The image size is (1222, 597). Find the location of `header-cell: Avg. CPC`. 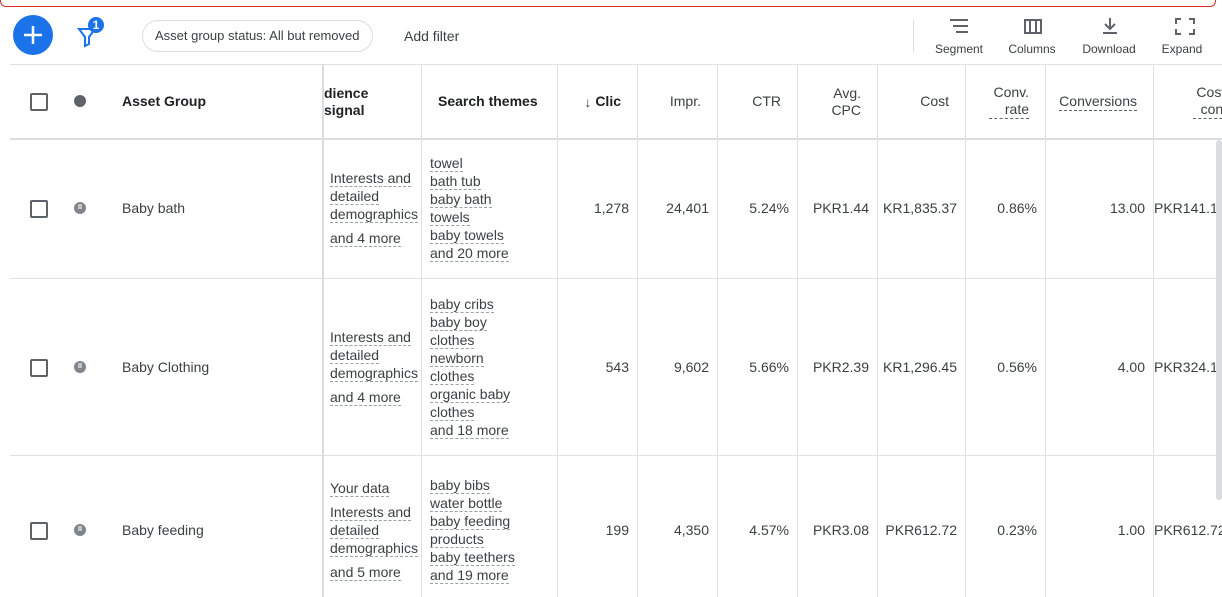

header-cell: Avg. CPC is located at coordinates (838, 101).